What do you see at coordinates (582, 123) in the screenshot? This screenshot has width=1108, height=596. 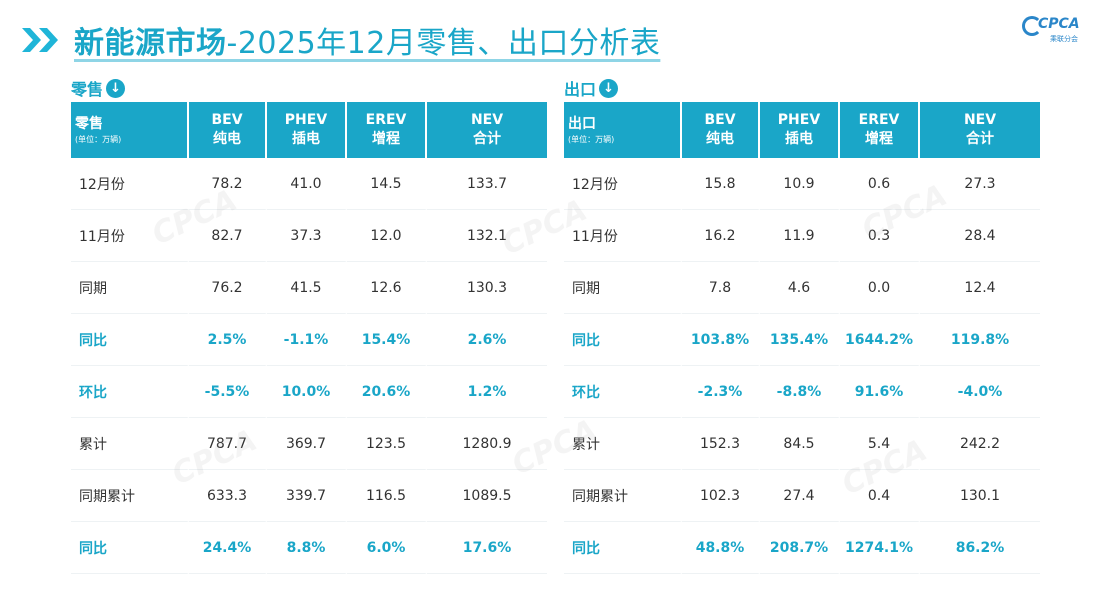 I see `header-first-label: 出口` at bounding box center [582, 123].